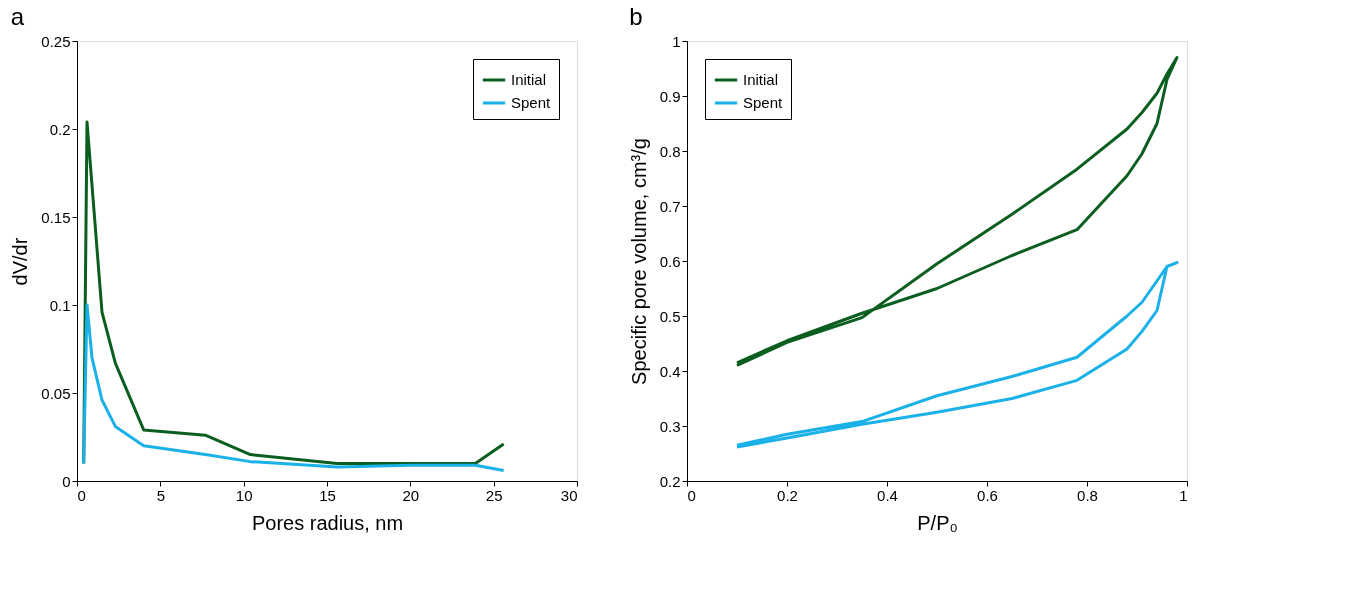  Describe the element at coordinates (161, 495) in the screenshot. I see `x-tick-label: 5` at that location.